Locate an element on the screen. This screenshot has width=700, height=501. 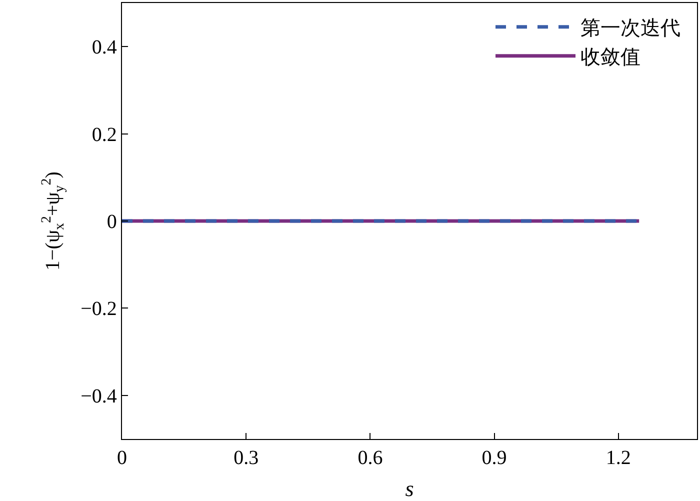
y-tick-label: −0.2 is located at coordinates (98, 309).